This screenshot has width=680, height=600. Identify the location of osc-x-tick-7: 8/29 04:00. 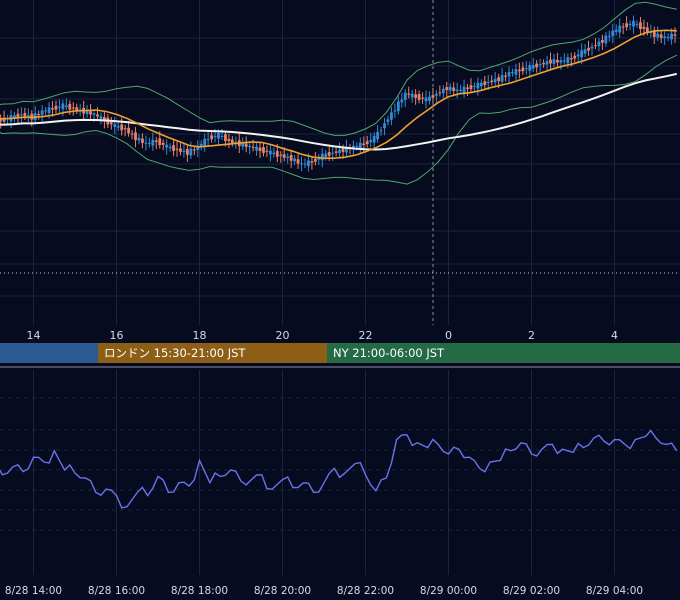
(614, 591).